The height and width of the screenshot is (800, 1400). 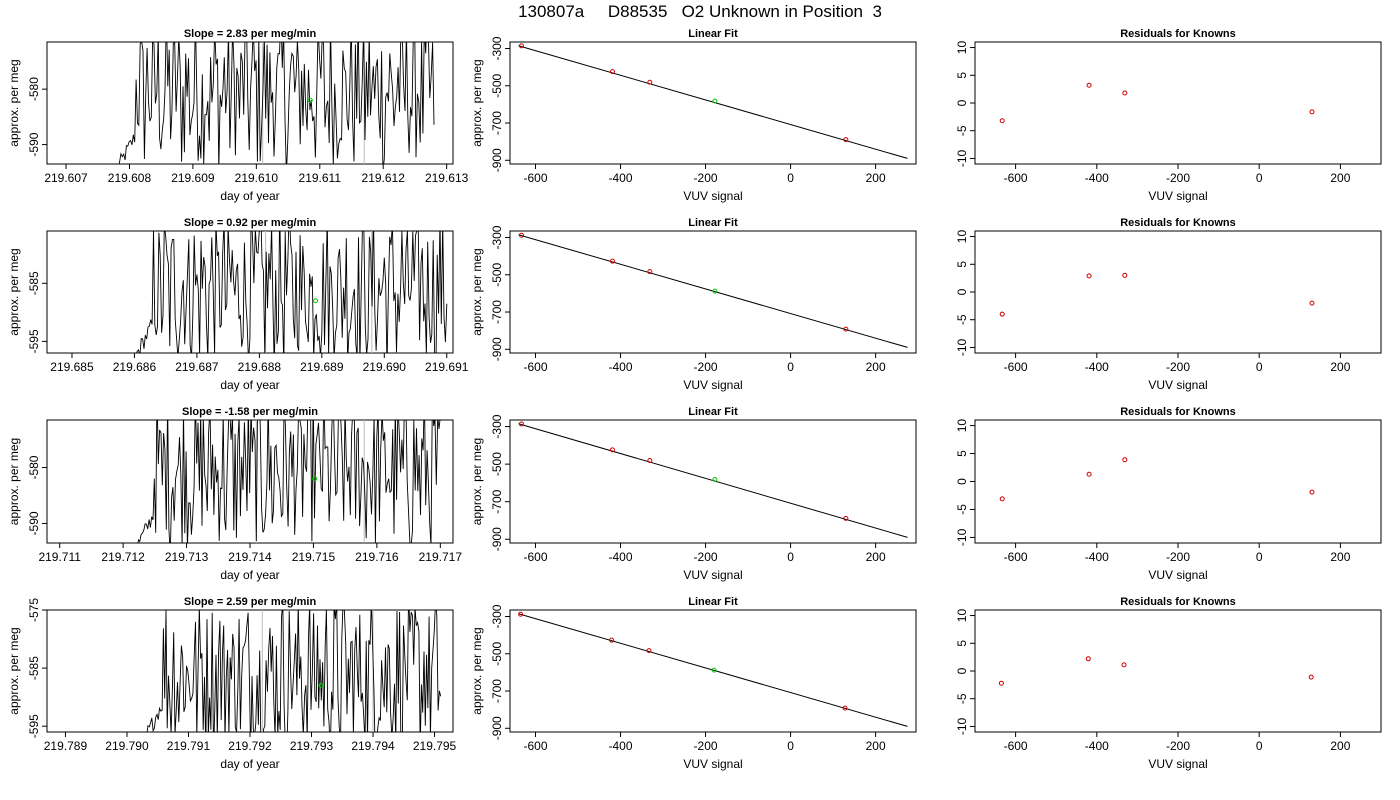 What do you see at coordinates (320, 178) in the screenshot?
I see `x-tick-label: 219.611` at bounding box center [320, 178].